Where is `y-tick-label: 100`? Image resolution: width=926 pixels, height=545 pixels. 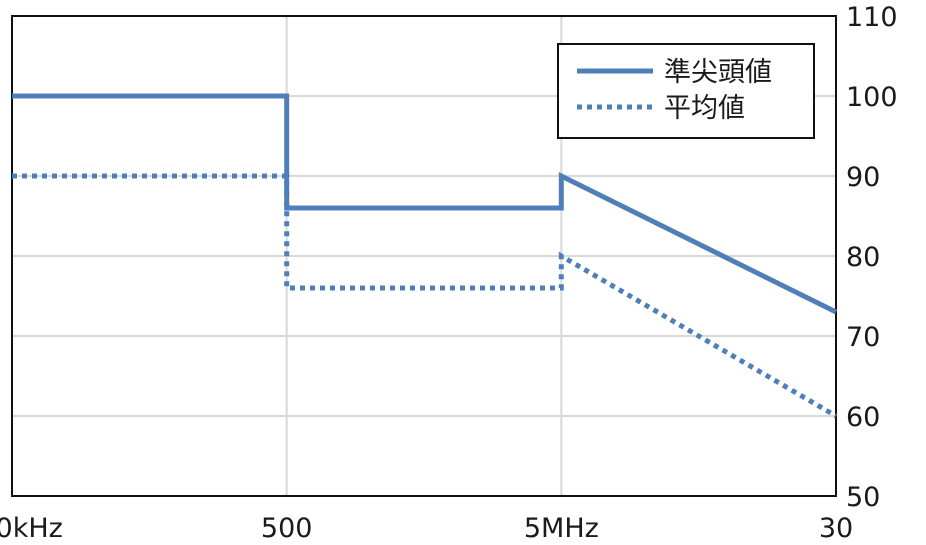 y-tick-label: 100 is located at coordinates (872, 97).